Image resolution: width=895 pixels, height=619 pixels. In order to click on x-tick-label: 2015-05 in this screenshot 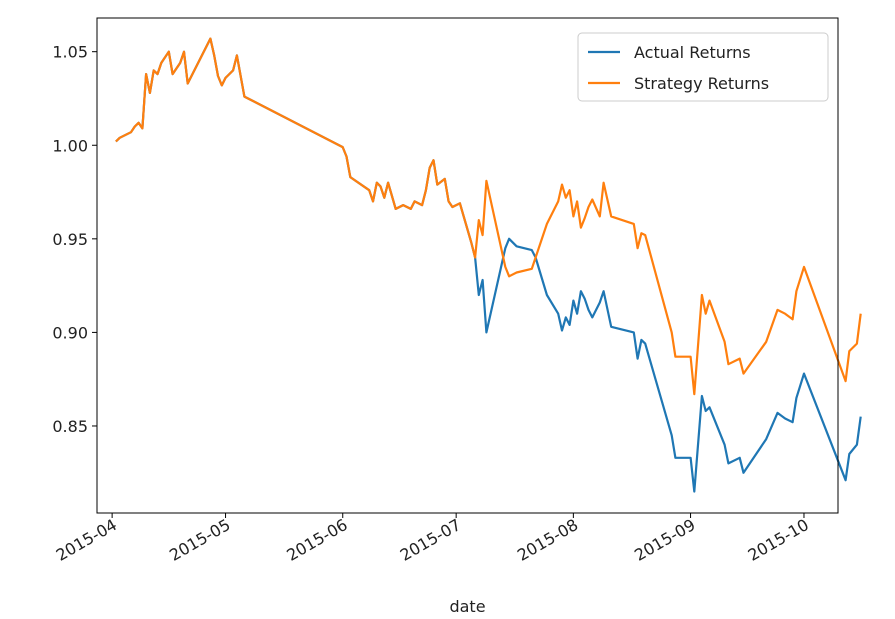, I will do `click(199, 540)`.